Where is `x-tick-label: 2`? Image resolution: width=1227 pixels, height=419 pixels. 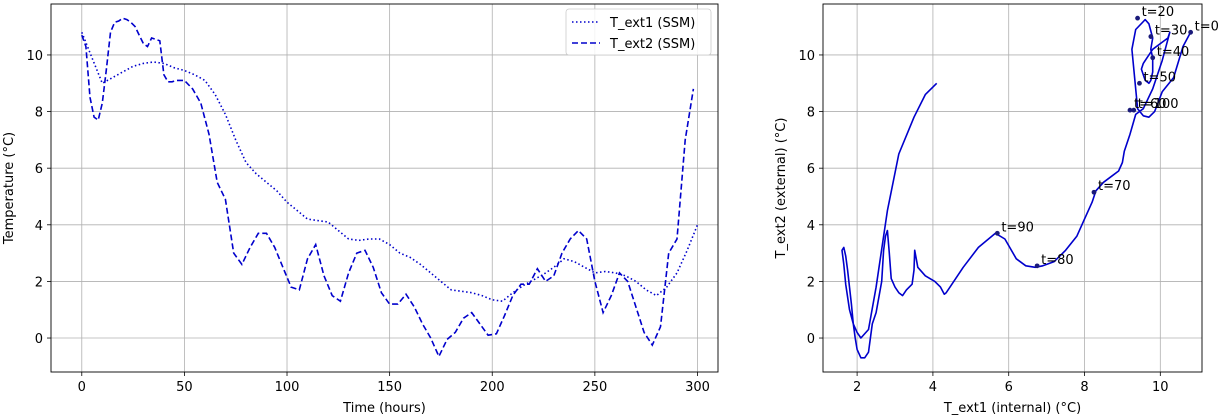 x-tick-label: 2 is located at coordinates (857, 387).